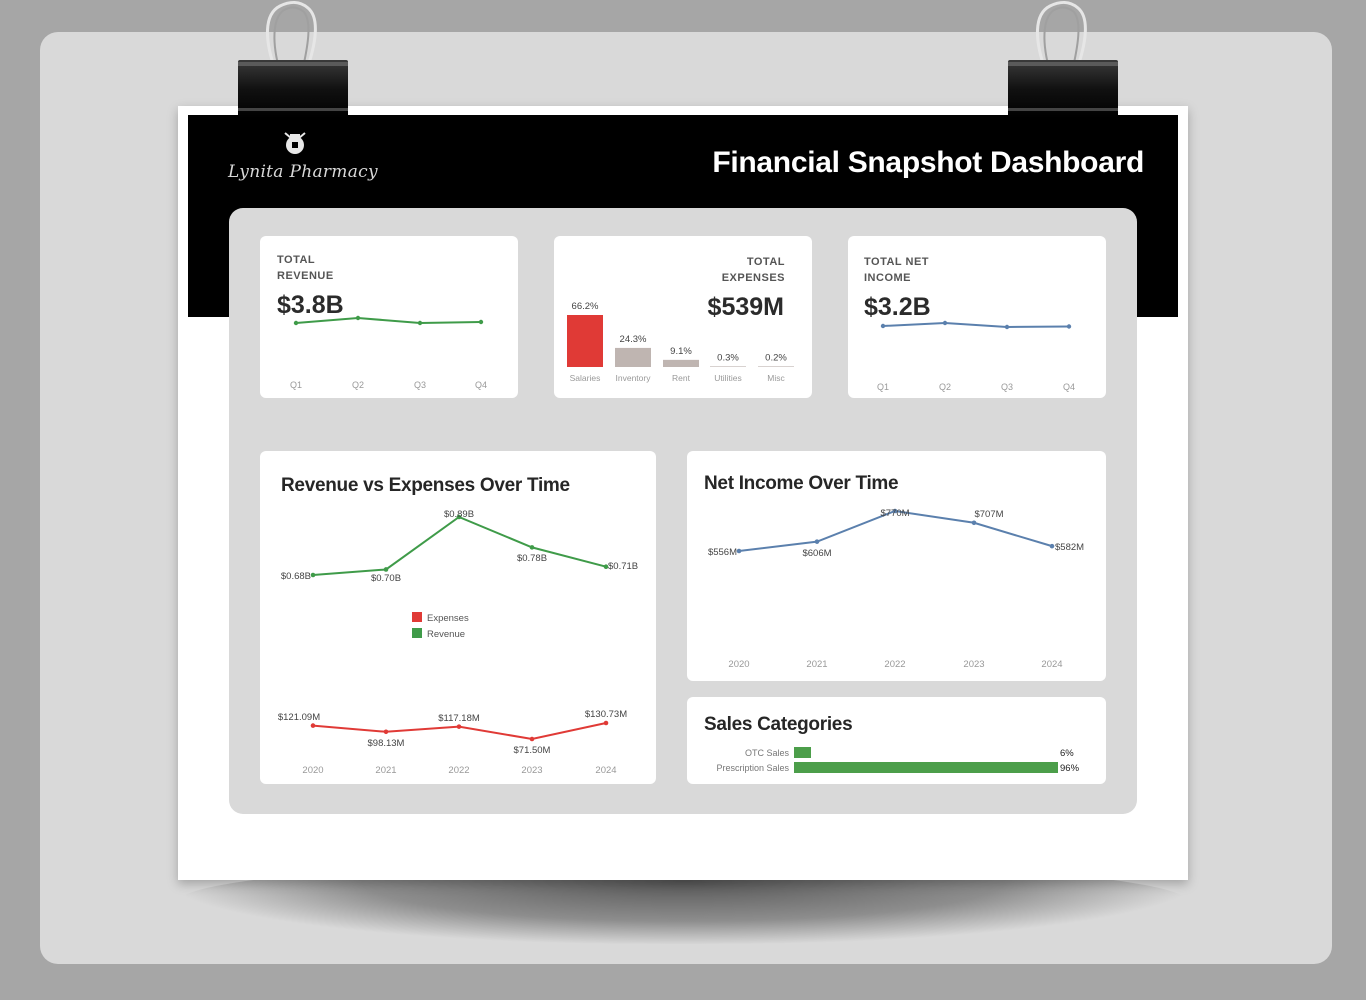  Describe the element at coordinates (531, 770) in the screenshot. I see `year-tick-label: 2023` at that location.